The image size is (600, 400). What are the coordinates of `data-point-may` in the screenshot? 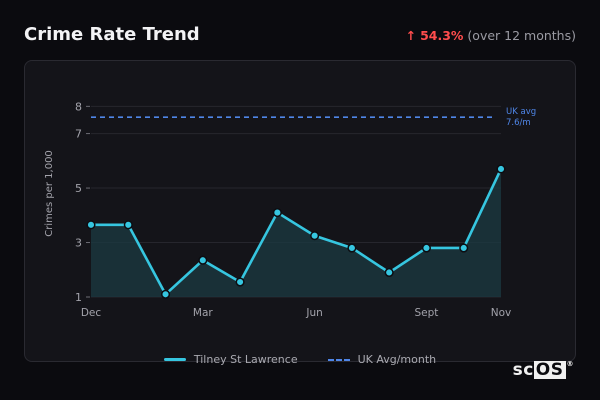 It's located at (277, 213).